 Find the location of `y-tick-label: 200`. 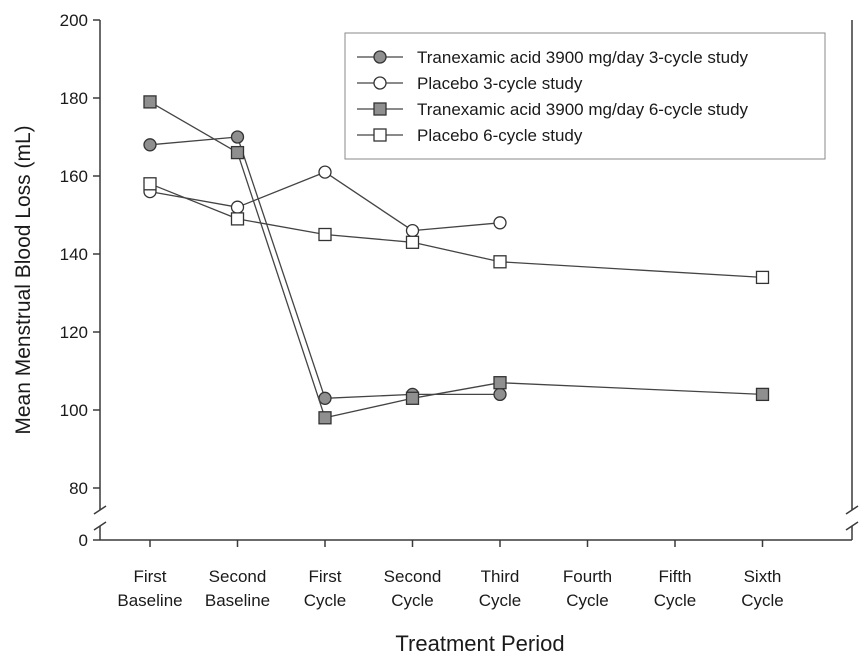

y-tick-label: 200 is located at coordinates (74, 20).